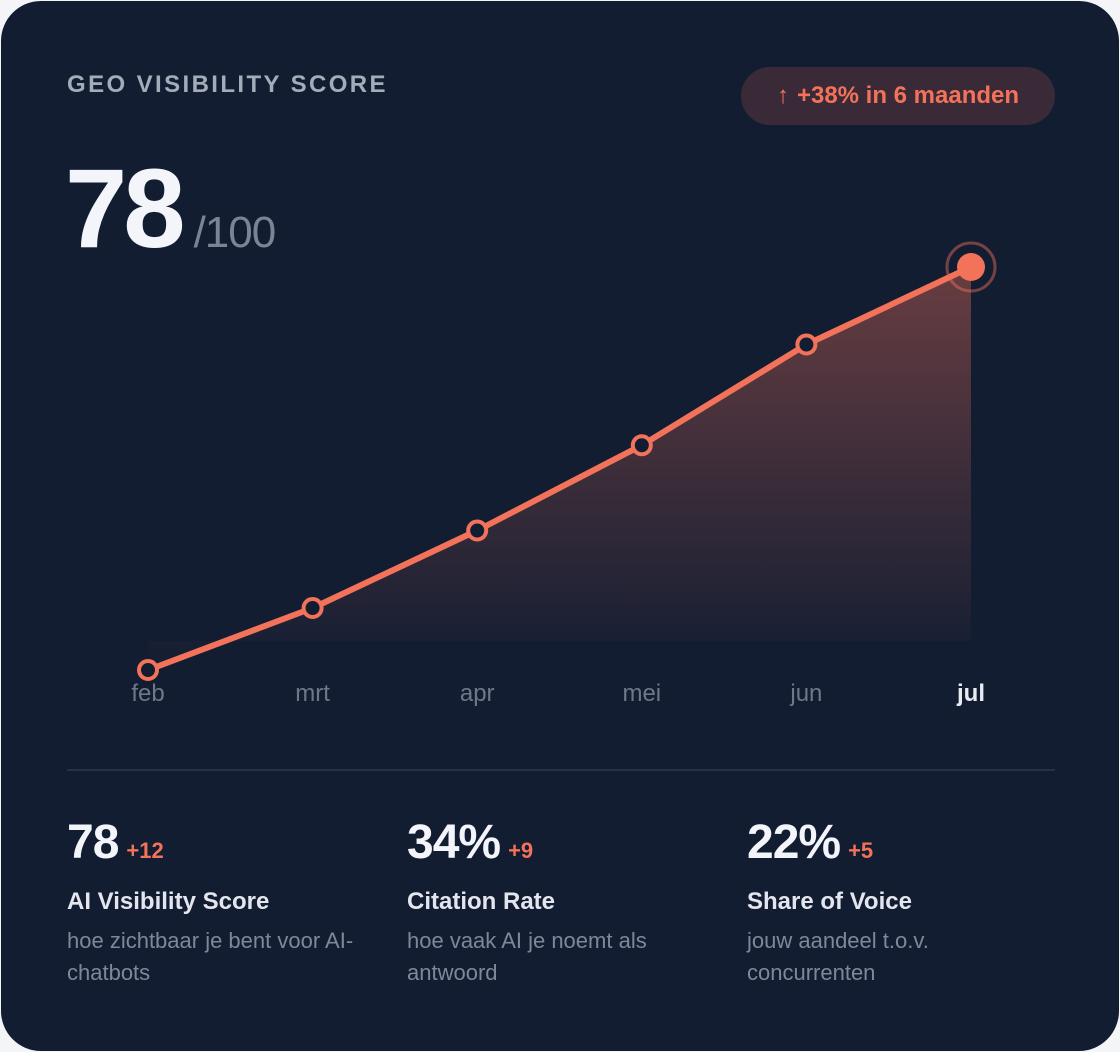  Describe the element at coordinates (477, 693) in the screenshot. I see `x-tick-label: apr` at that location.